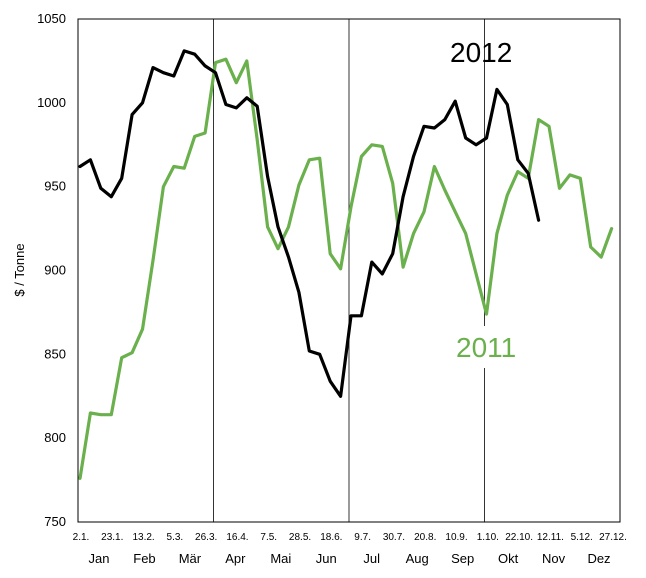 The width and height of the screenshot is (646, 578). What do you see at coordinates (462, 558) in the screenshot?
I see `month-label: Sep` at bounding box center [462, 558].